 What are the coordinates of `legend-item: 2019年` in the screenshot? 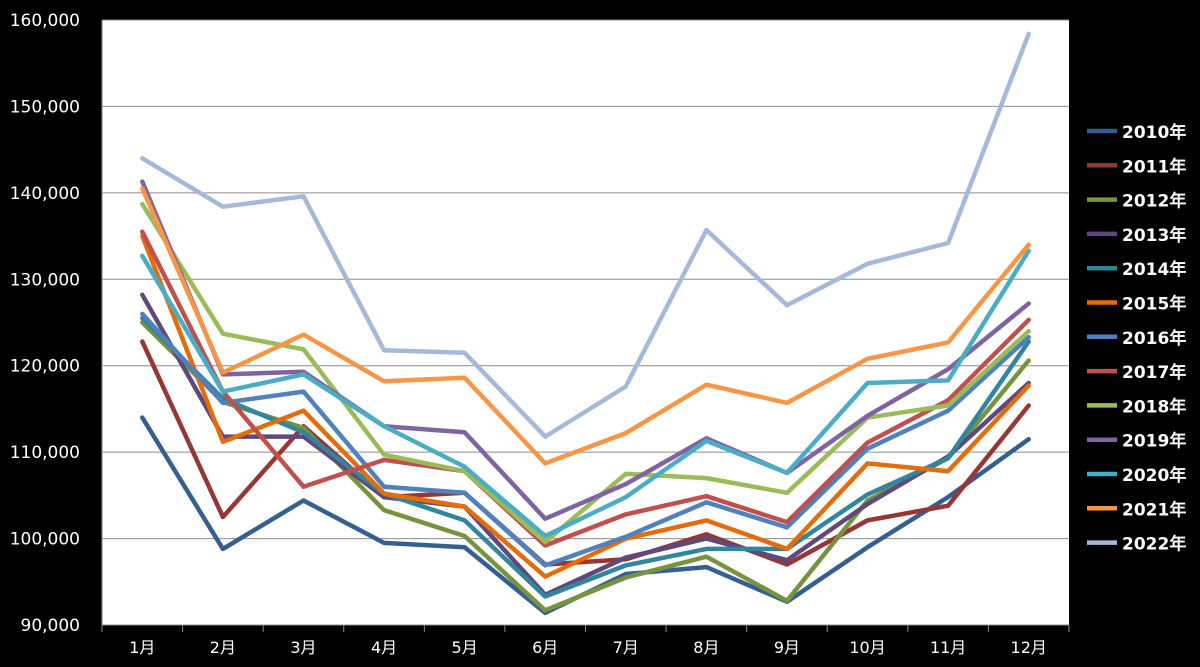 It's located at (1136, 441).